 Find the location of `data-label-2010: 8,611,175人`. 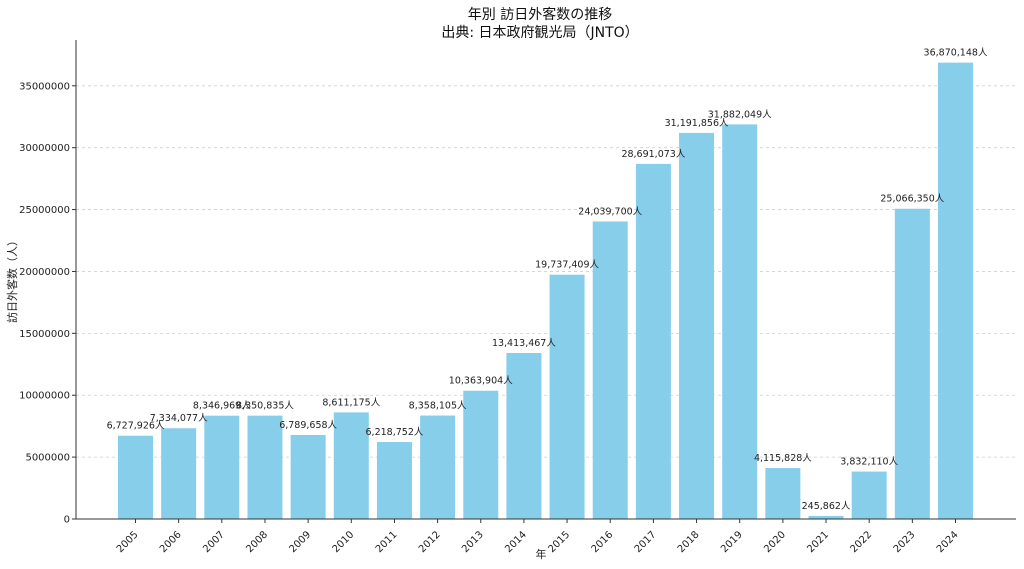

data-label-2010: 8,611,175人 is located at coordinates (351, 402).